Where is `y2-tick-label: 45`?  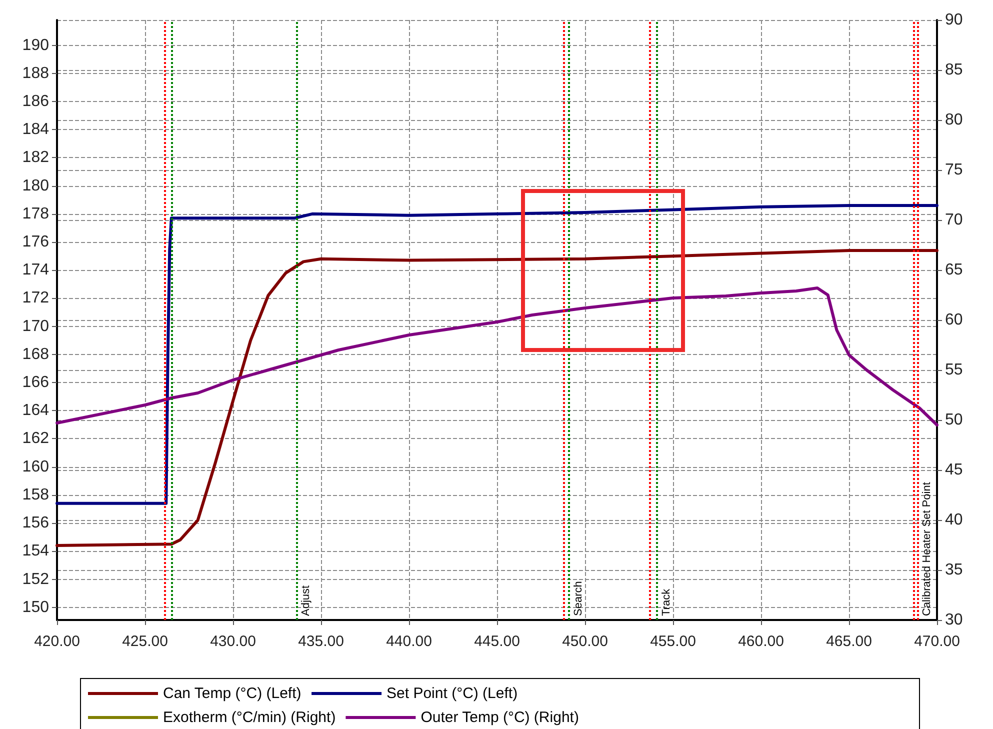
y2-tick-label: 45 is located at coordinates (954, 470).